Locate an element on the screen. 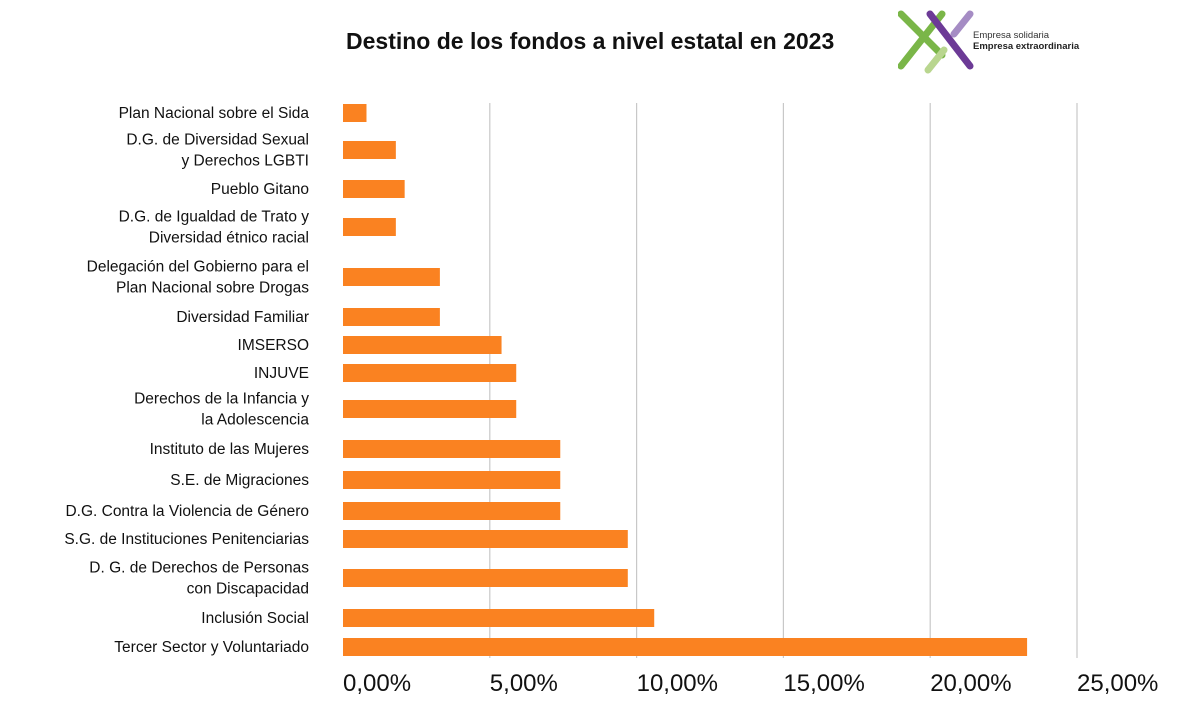  x-tick-label: 5,00% is located at coordinates (524, 683).